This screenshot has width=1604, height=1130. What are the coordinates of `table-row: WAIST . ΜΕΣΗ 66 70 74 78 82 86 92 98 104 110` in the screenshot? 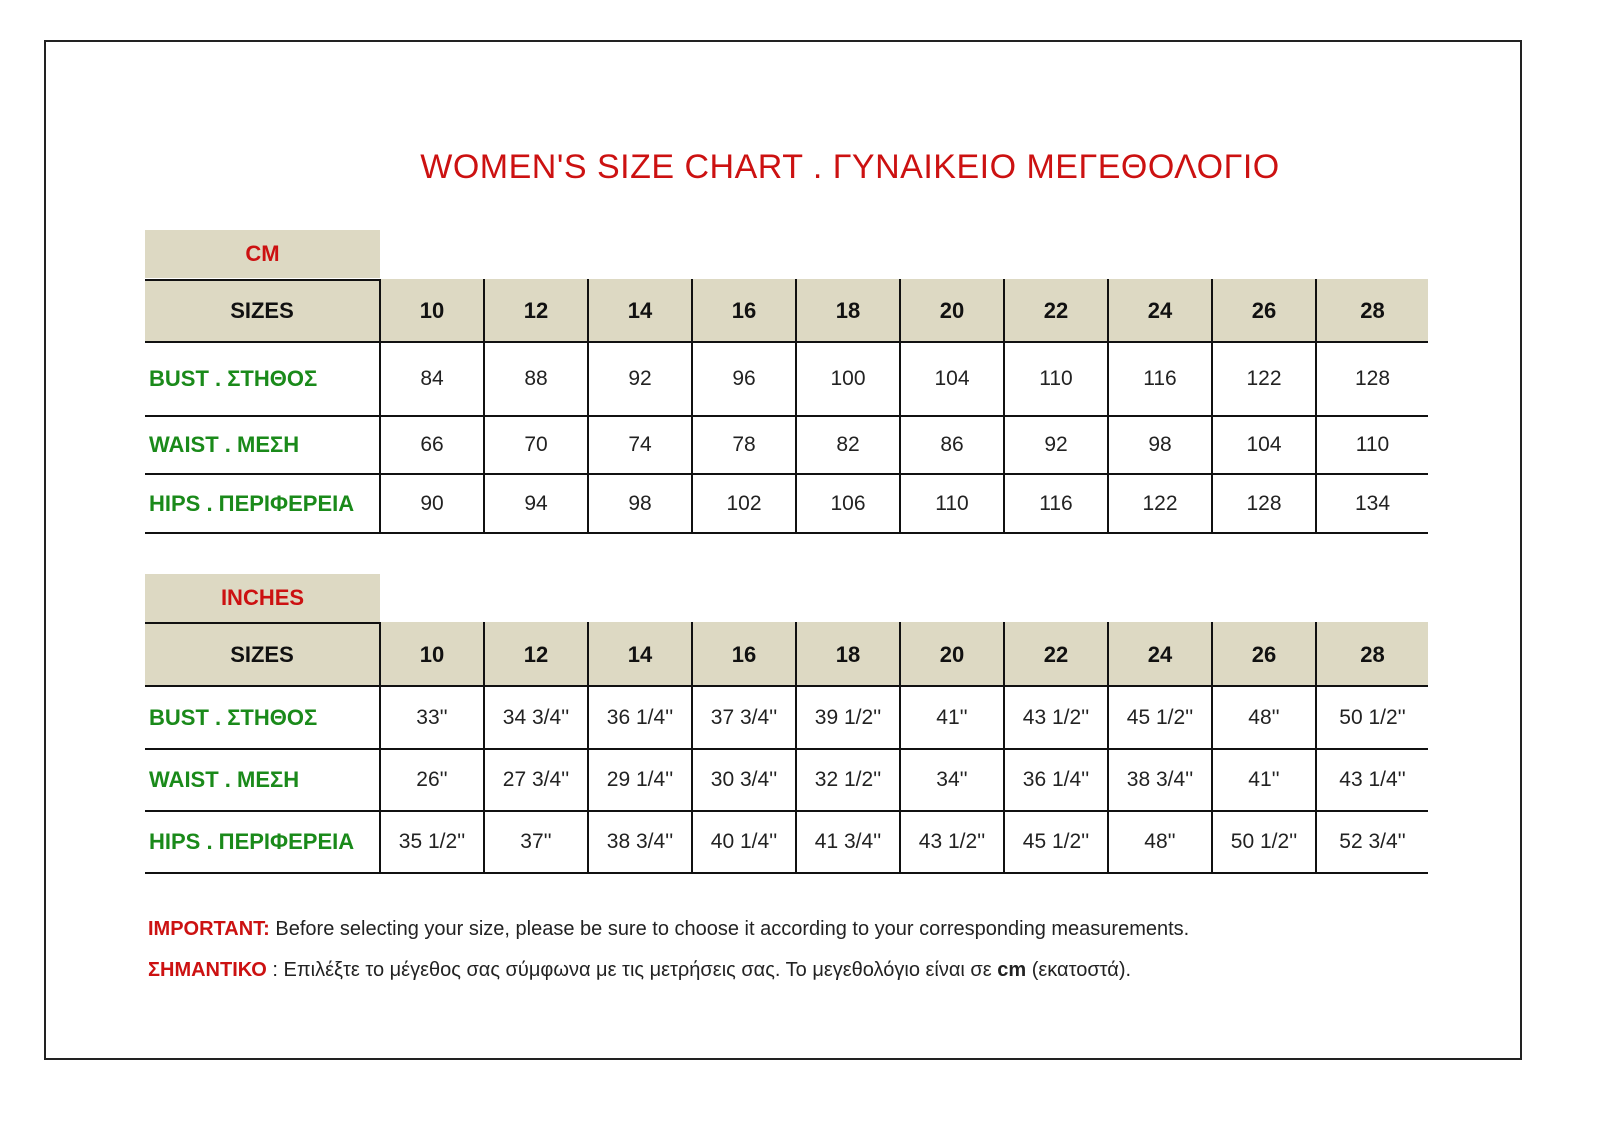 It's located at (786, 445).